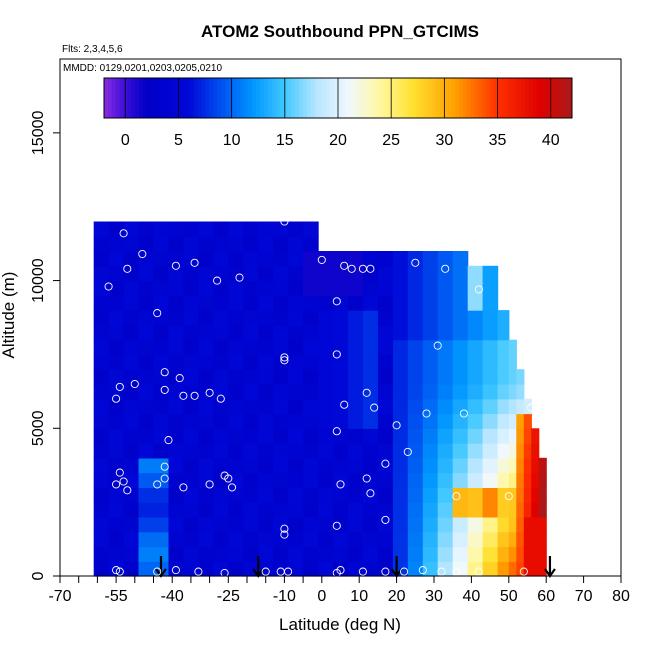 The image size is (650, 650). What do you see at coordinates (284, 596) in the screenshot?
I see `x-tick-label: -10` at bounding box center [284, 596].